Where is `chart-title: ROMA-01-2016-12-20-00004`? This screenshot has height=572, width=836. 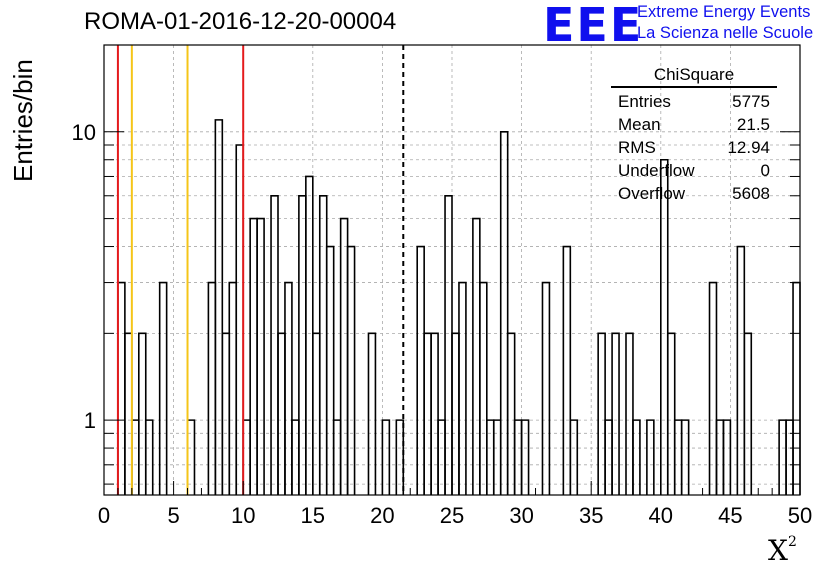
chart-title: ROMA-01-2016-12-20-00004 is located at coordinates (240, 21).